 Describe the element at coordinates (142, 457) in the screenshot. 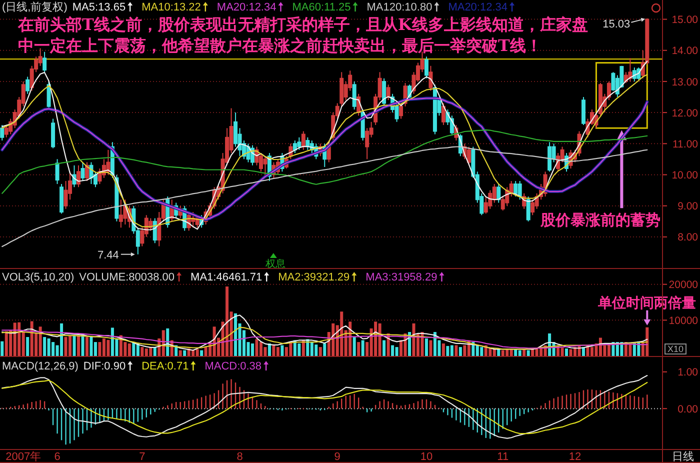

I see `x-tick-label: 7` at that location.